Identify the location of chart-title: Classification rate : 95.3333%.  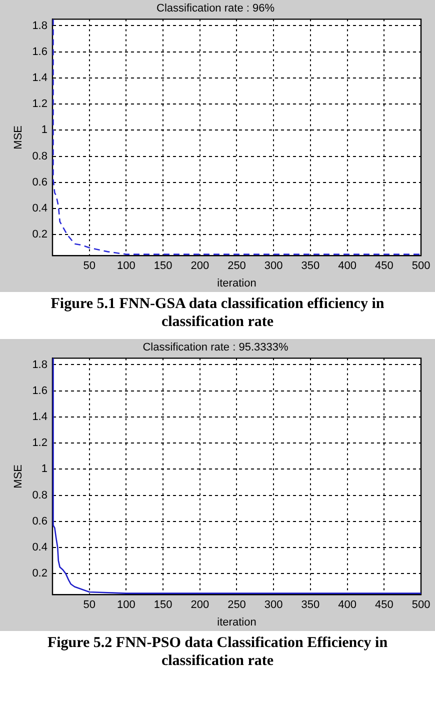
(215, 348).